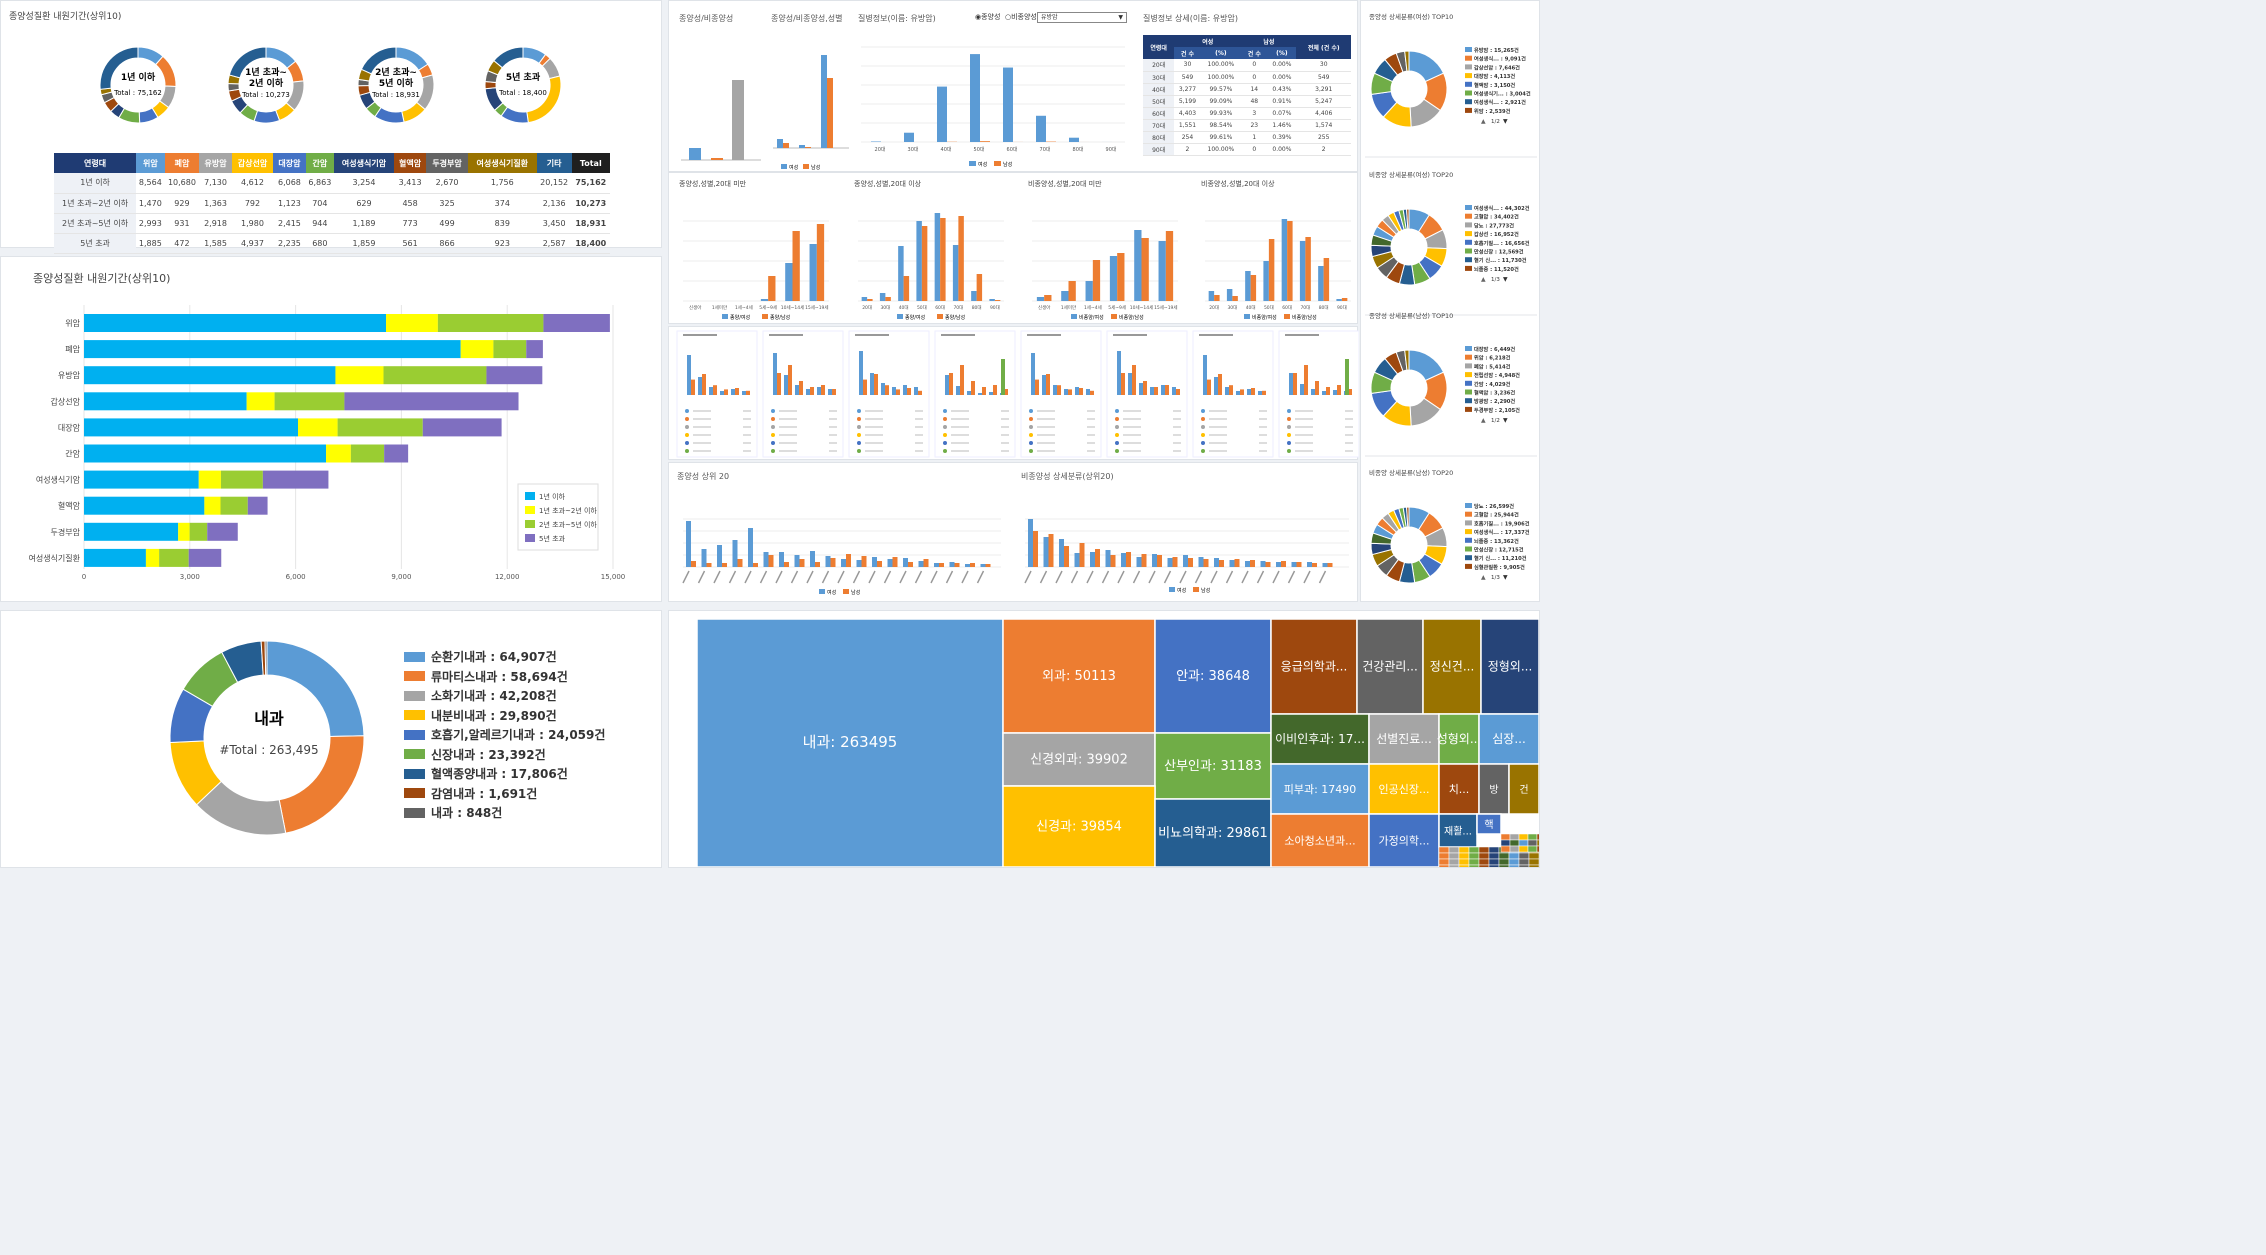 This screenshot has width=2266, height=1255. What do you see at coordinates (1323, 137) in the screenshot?
I see `table-cell: 255` at bounding box center [1323, 137].